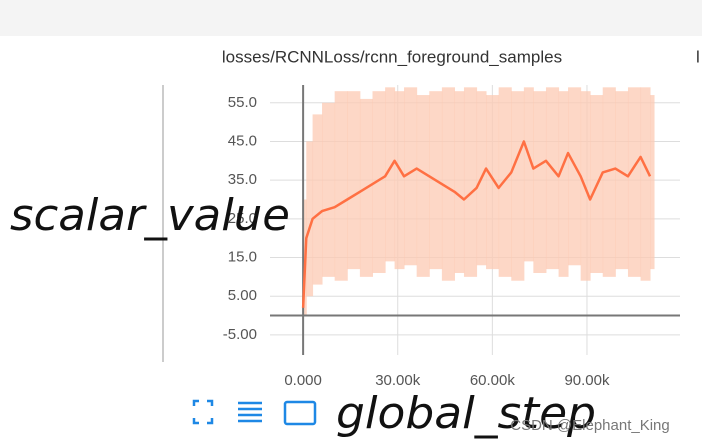  What do you see at coordinates (303, 380) in the screenshot?
I see `x-tick-label: 0.000` at bounding box center [303, 380].